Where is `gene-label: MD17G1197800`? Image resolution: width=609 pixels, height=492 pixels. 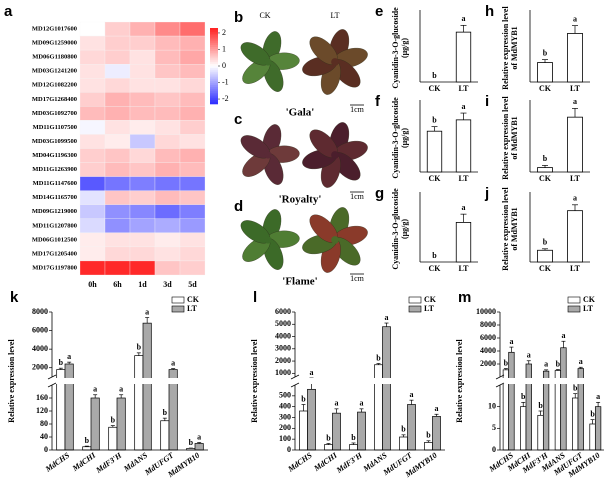
gene-label: MD17G1197800 is located at coordinates (54, 267).